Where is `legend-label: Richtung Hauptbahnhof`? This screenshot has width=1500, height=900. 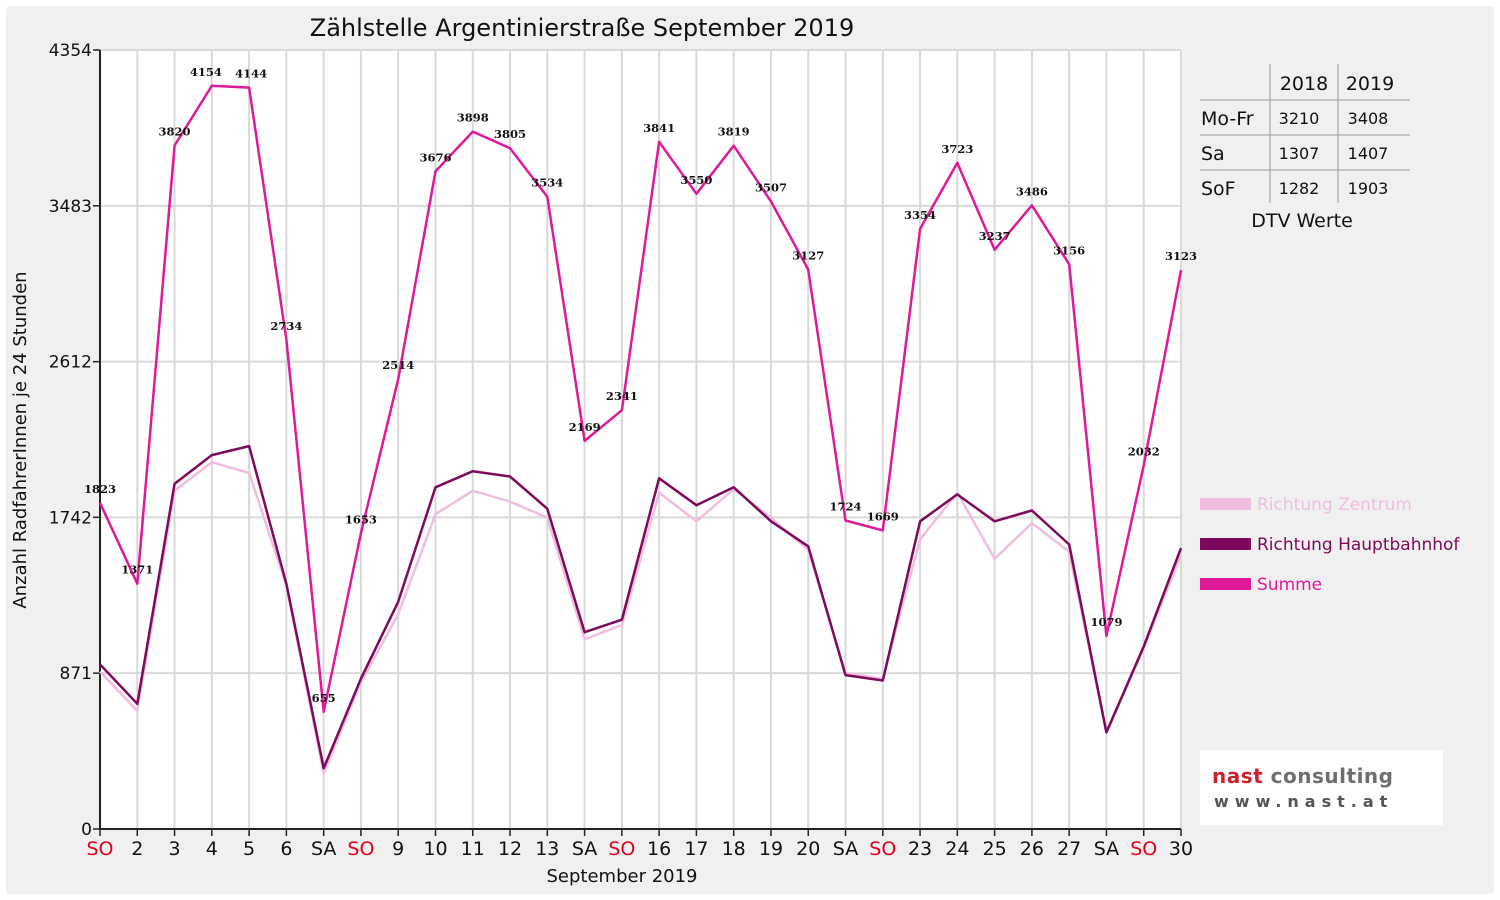
legend-label: Richtung Hauptbahnhof is located at coordinates (1358, 545).